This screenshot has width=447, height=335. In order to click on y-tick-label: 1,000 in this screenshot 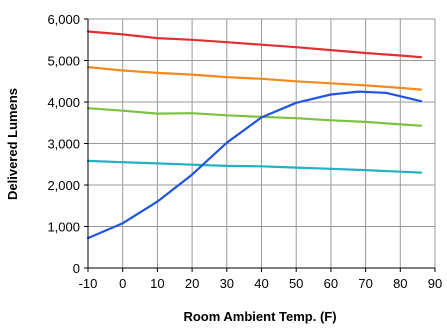, I will do `click(63, 227)`.